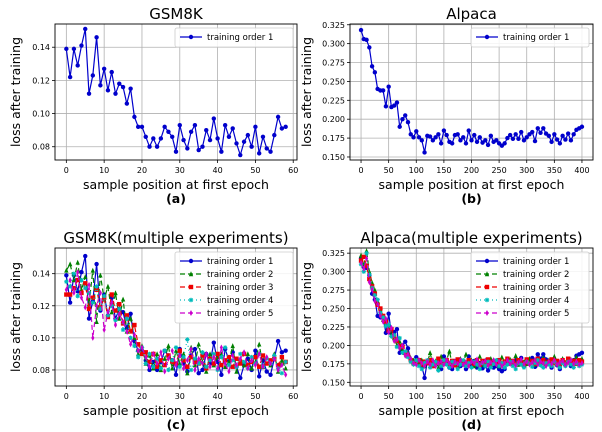  Describe the element at coordinates (333, 309) in the screenshot. I see `y-tick-label: 0.250` at that location.